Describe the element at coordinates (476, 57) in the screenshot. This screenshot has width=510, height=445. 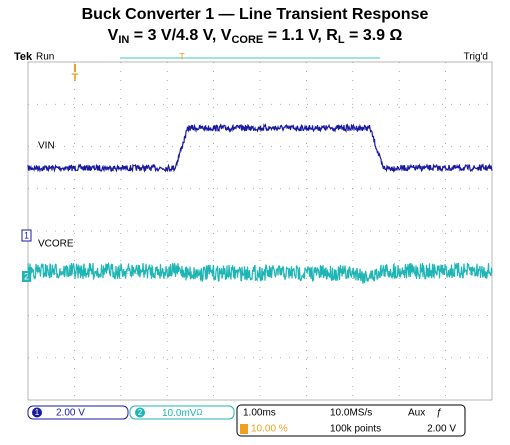
I see `trigger-state: Trig'd` at that location.